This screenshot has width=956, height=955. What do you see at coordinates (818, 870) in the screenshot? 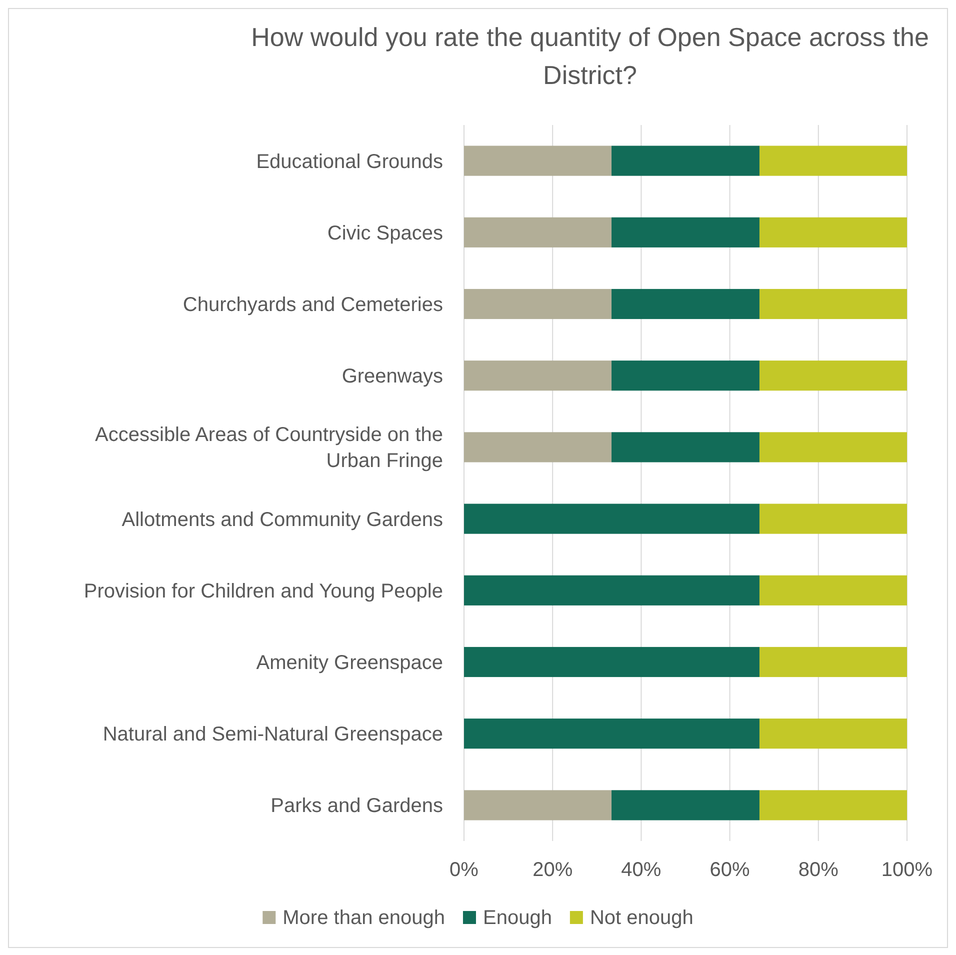
I see `x-tick-label: 80%` at bounding box center [818, 870].